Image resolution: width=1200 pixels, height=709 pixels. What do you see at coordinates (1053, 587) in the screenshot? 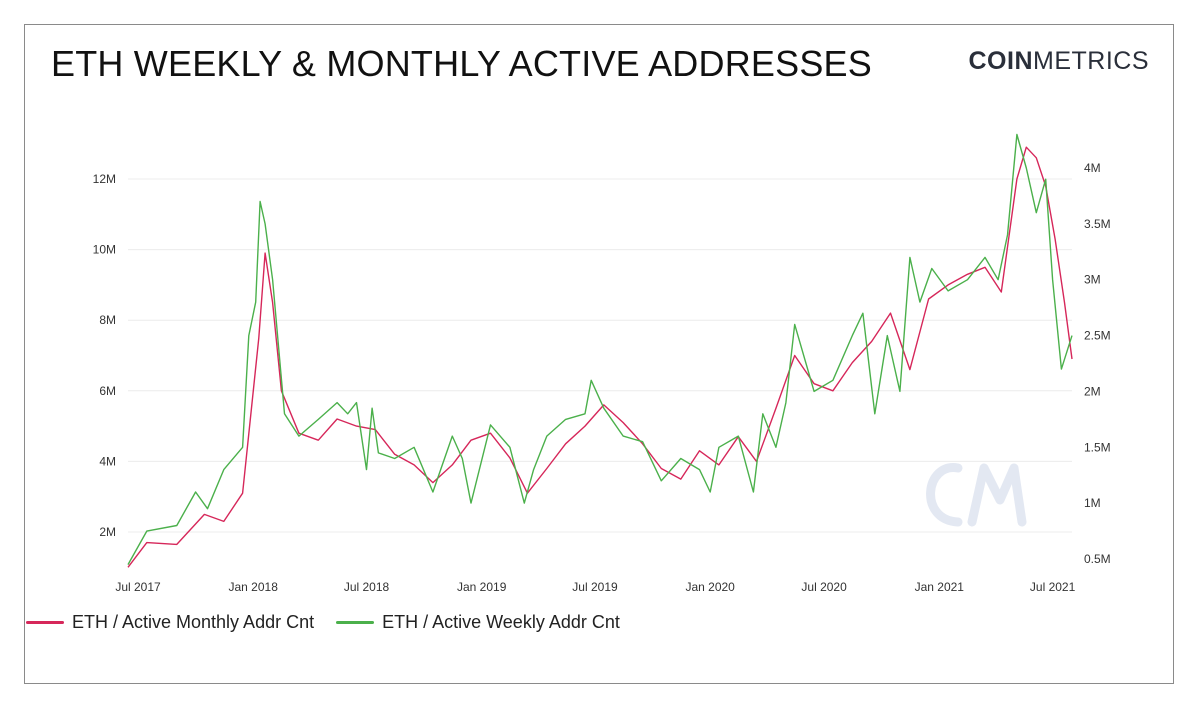
I see `x-tick-label: Jul 2021` at bounding box center [1053, 587].